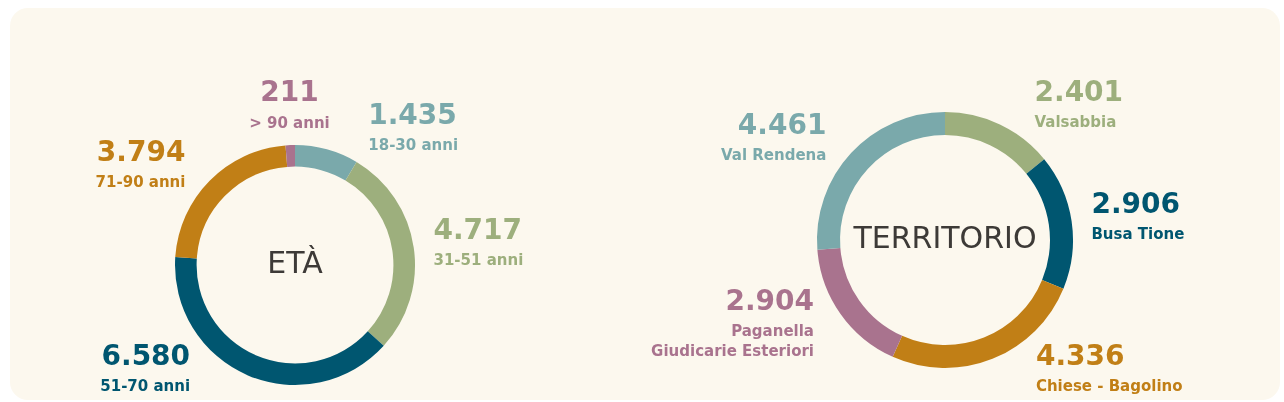  What do you see at coordinates (782, 124) in the screenshot?
I see `data-label: 4.461` at bounding box center [782, 124].